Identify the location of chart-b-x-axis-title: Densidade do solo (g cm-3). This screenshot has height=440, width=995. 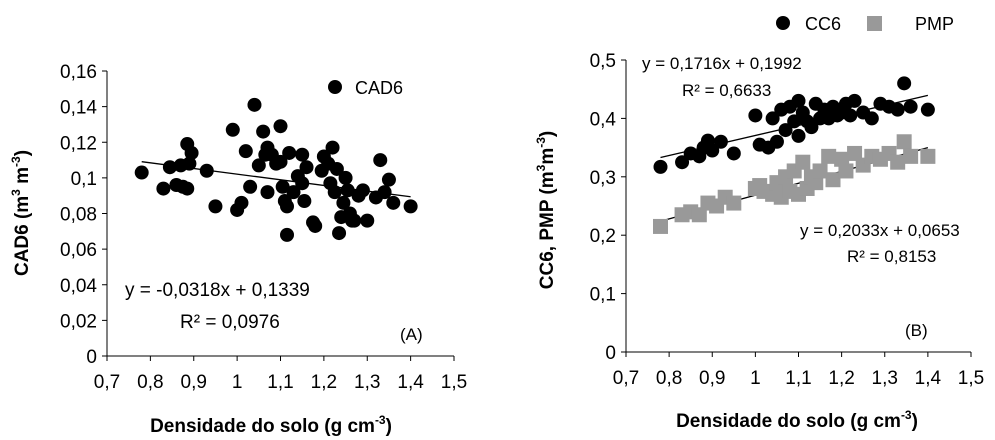
(797, 420).